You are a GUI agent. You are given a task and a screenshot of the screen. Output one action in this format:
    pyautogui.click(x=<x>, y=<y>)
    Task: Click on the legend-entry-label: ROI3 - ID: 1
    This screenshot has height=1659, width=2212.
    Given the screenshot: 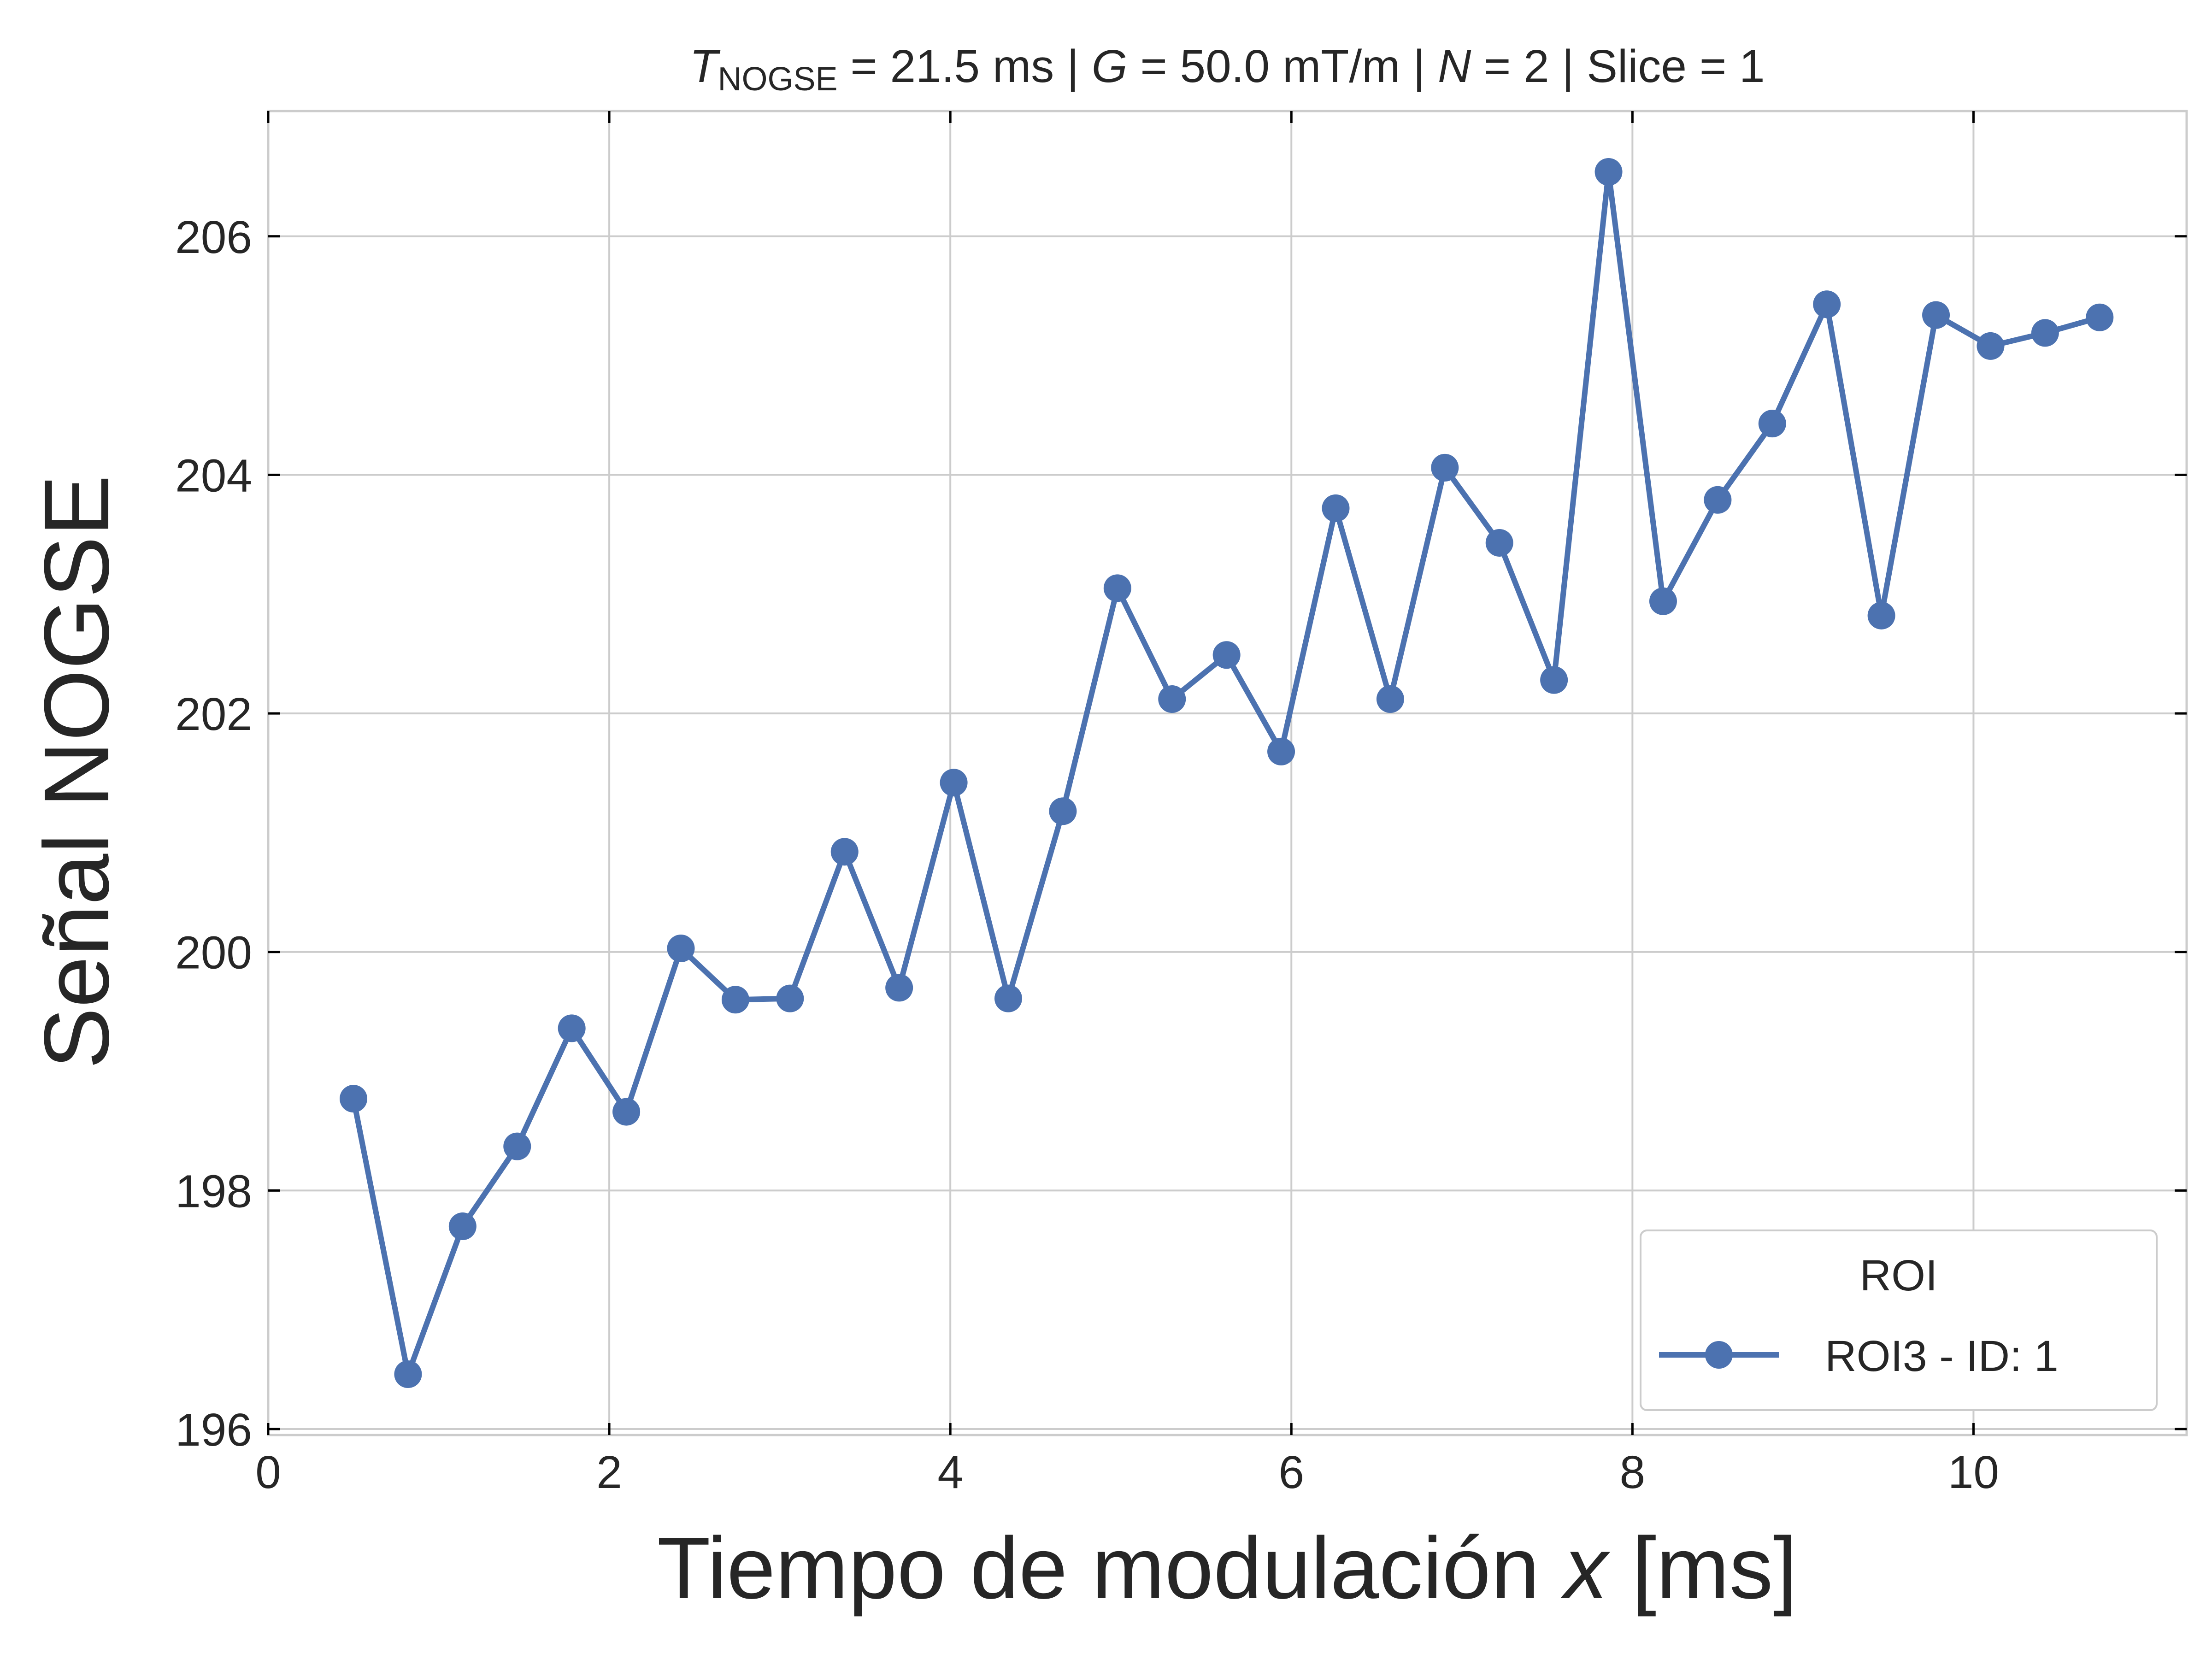 What is the action you would take?
    pyautogui.click(x=1942, y=1356)
    